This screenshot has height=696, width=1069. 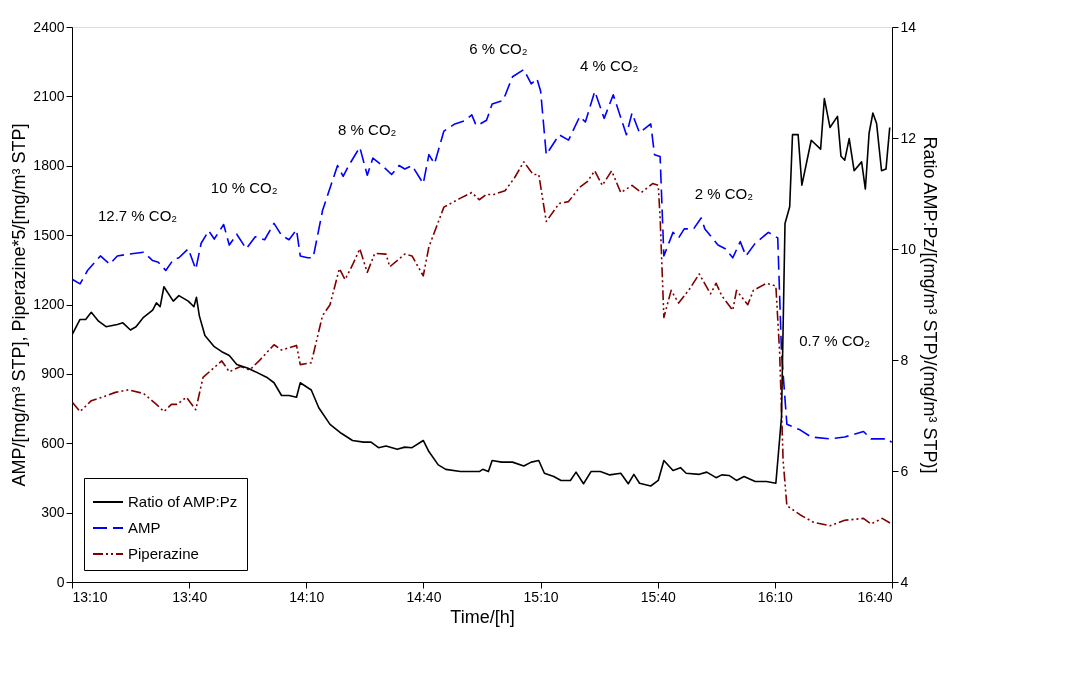 What do you see at coordinates (658, 596) in the screenshot?
I see `x-tick-label: 15:40` at bounding box center [658, 596].